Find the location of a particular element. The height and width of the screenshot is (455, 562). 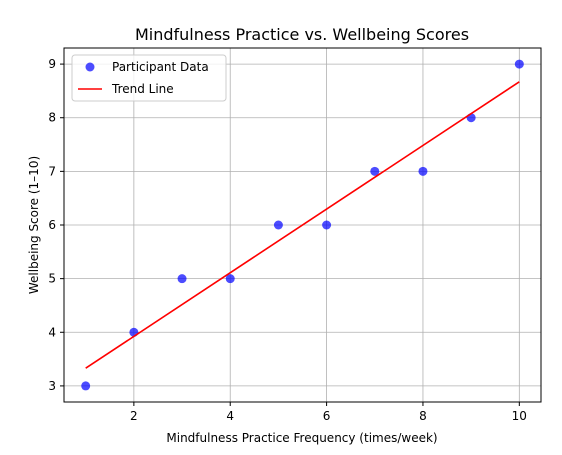

y-tick-label: 7 is located at coordinates (52, 171).